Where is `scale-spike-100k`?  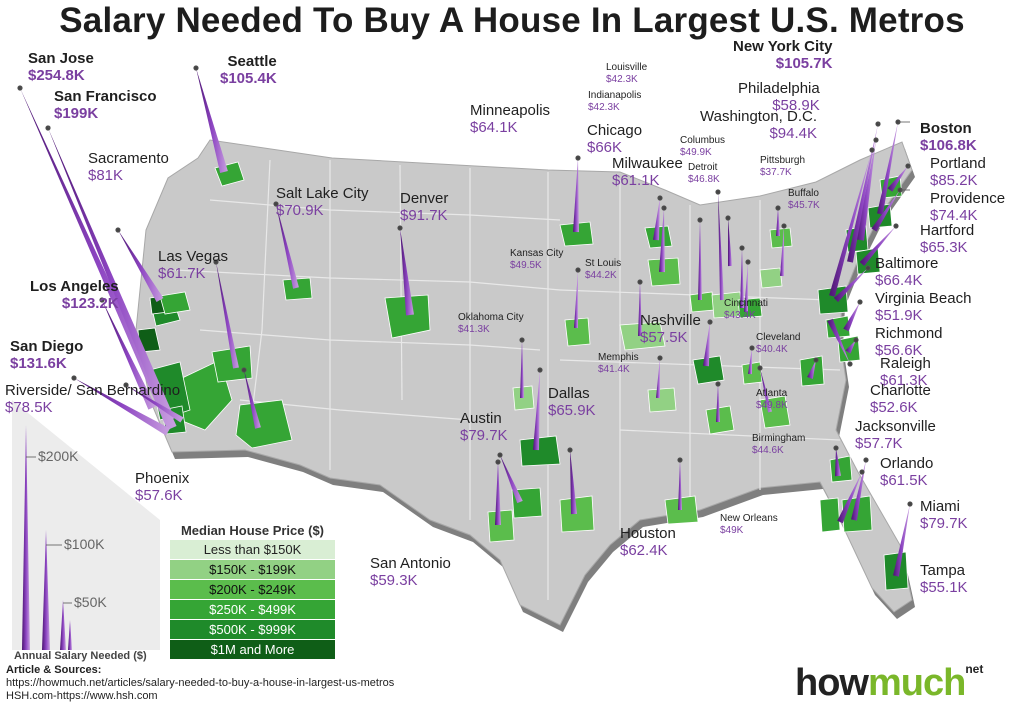 scale-spike-100k is located at coordinates (46, 590).